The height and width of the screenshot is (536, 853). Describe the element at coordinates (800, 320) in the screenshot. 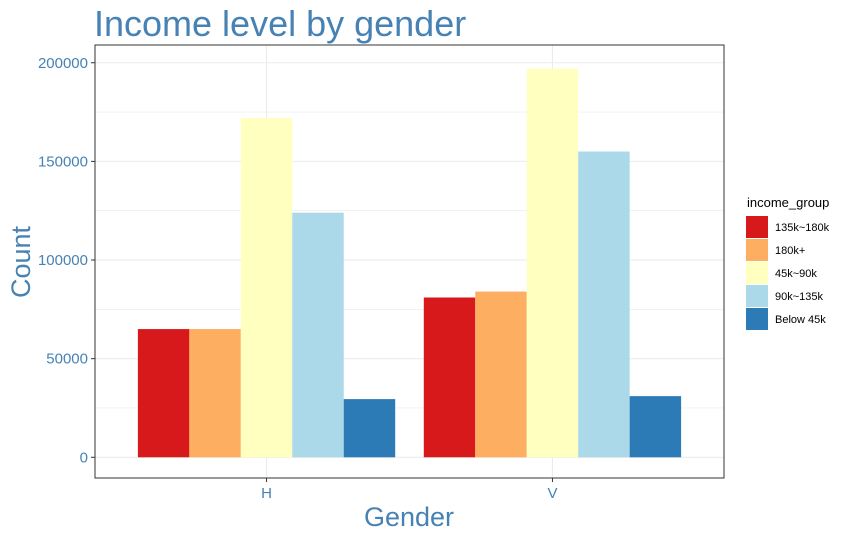

I see `legend-label: Below 45k` at that location.